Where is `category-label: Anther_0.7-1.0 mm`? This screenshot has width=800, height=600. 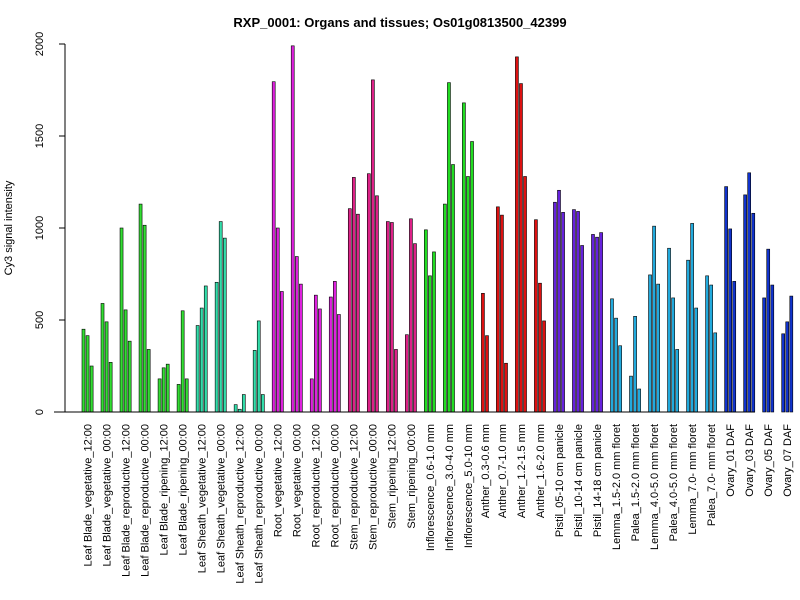 category-label: Anther_0.7-1.0 mm is located at coordinates (503, 471).